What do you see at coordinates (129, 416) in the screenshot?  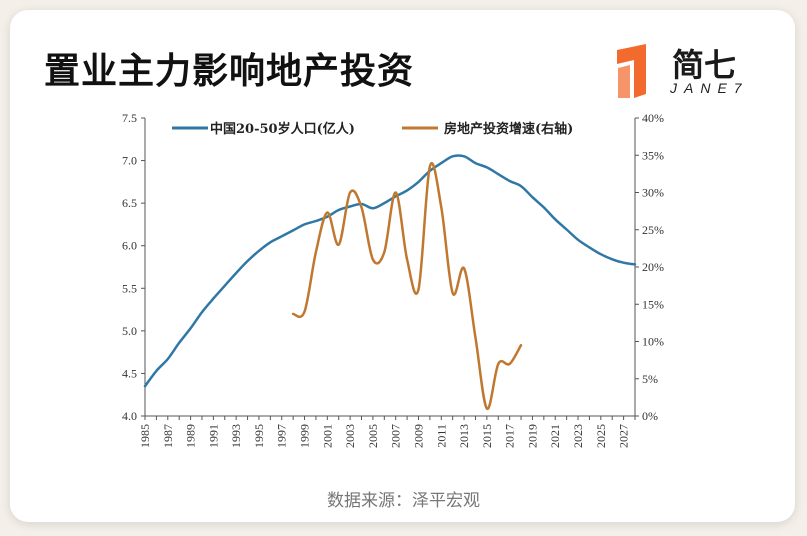 I see `y-left-tick-label: 4.0` at bounding box center [129, 416].